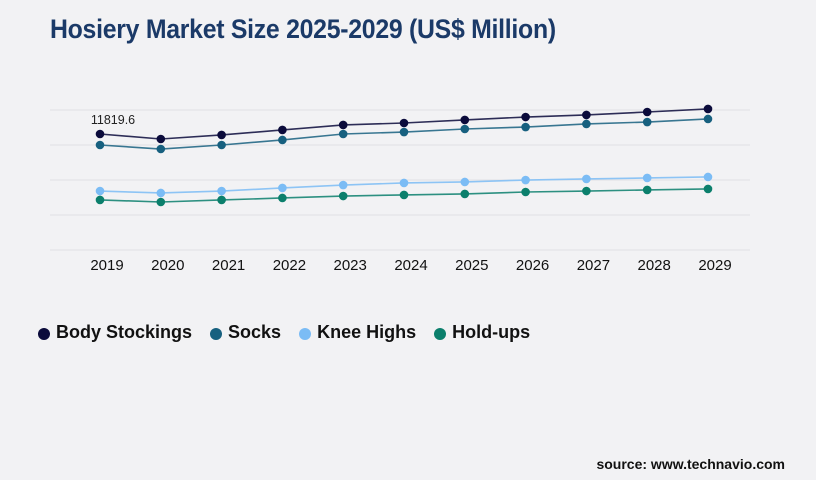 This screenshot has height=480, width=816. I want to click on series-socks, so click(404, 134).